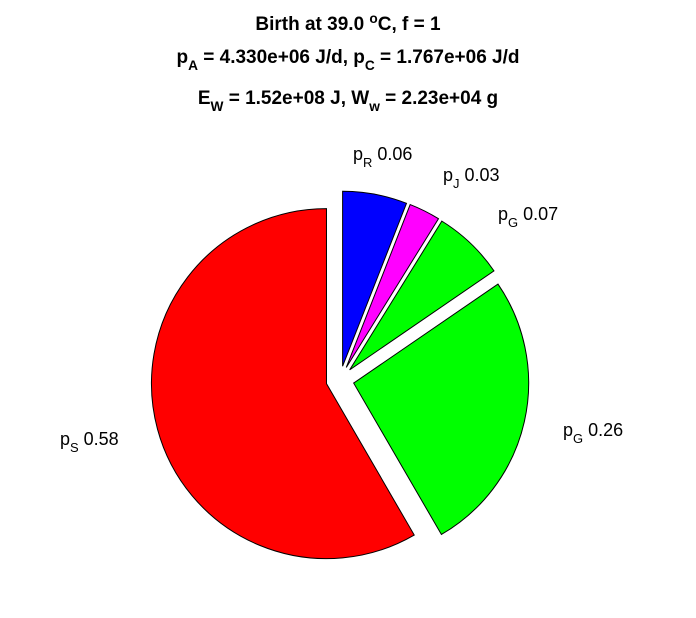 The width and height of the screenshot is (696, 618). Describe the element at coordinates (182, 57) in the screenshot. I see `pA-base: p` at that location.